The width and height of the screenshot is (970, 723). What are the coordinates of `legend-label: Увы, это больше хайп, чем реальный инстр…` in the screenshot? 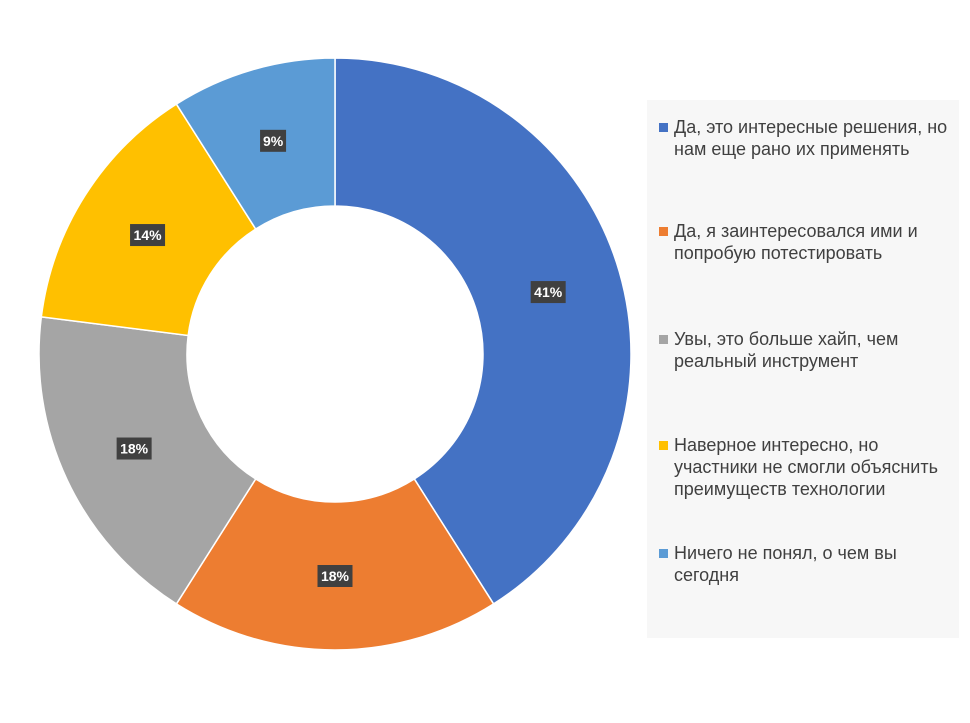 It's located at (786, 350).